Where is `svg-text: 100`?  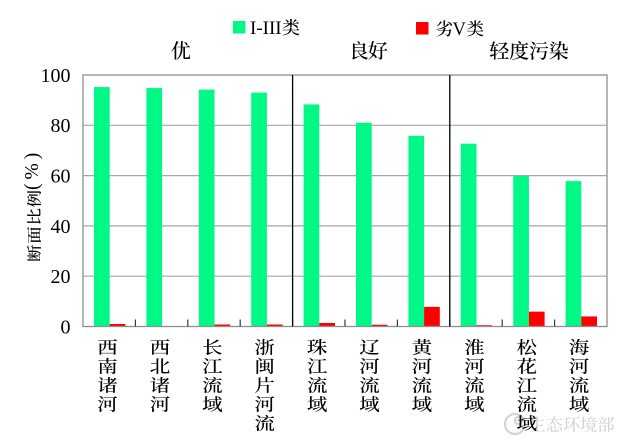
svg-text: 100 is located at coordinates (56, 76).